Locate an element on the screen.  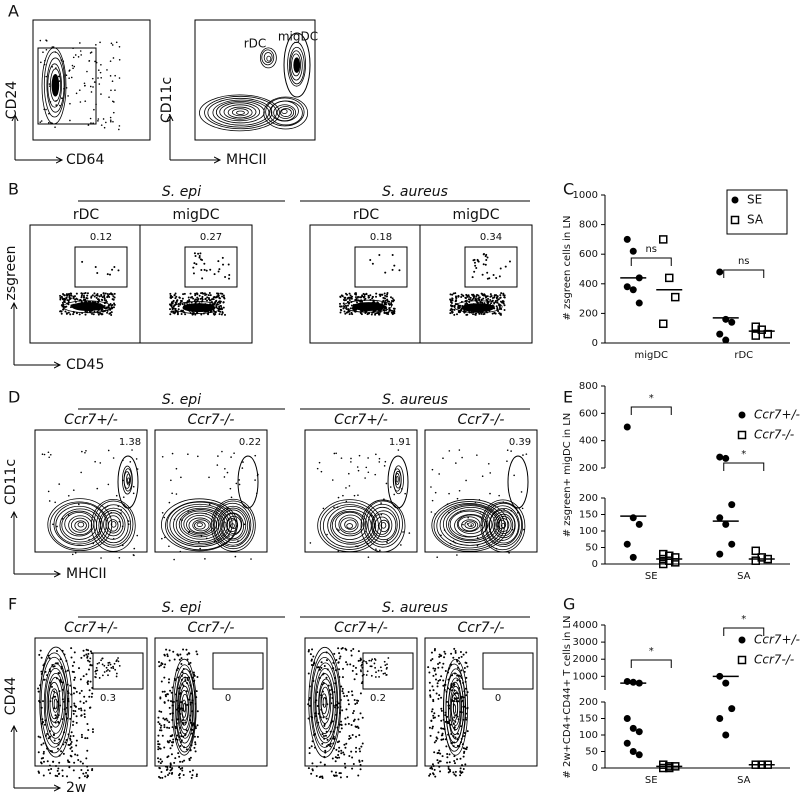
panel-label: D is located at coordinates (14, 397).